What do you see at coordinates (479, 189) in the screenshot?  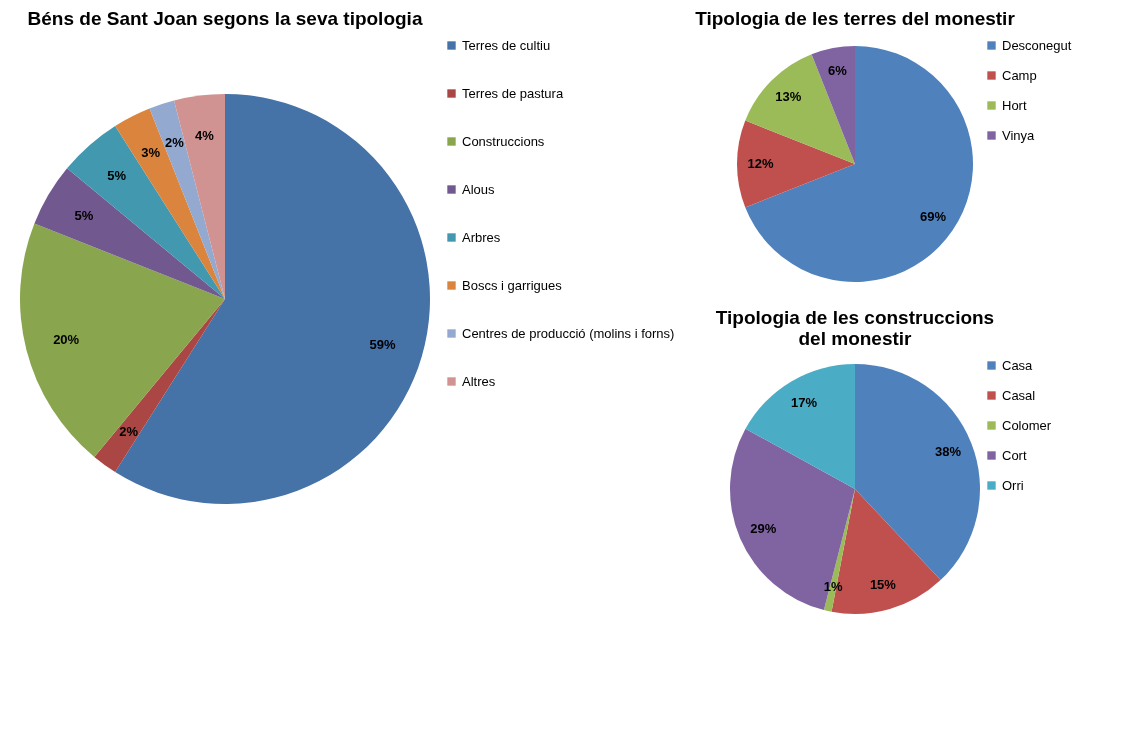 I see `legend-label: Alous` at bounding box center [479, 189].